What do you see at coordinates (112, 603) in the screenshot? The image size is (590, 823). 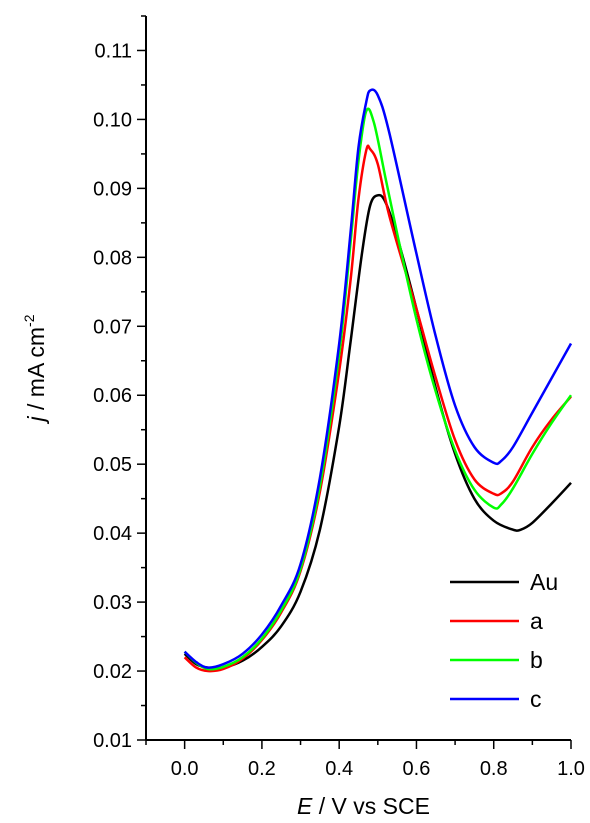 I see `y-tick-label: 0.03` at bounding box center [112, 603].